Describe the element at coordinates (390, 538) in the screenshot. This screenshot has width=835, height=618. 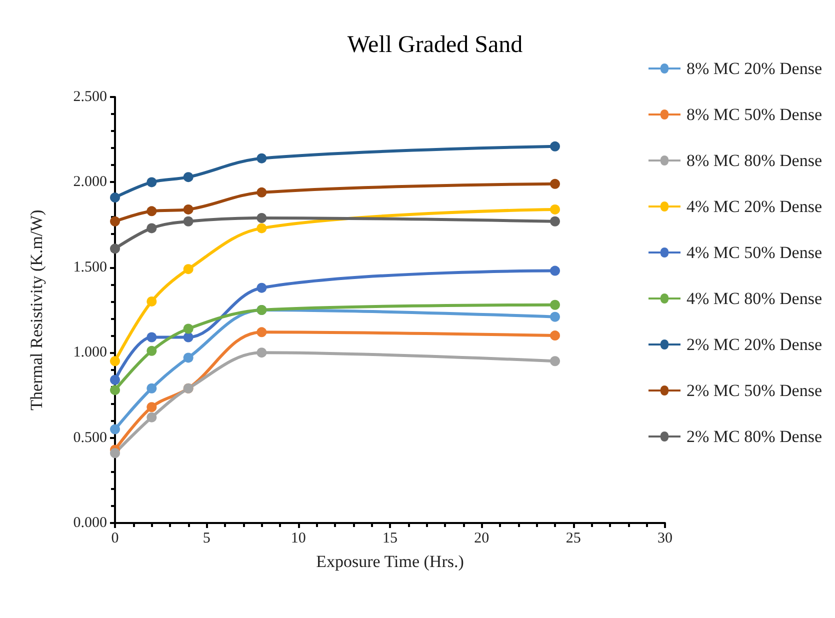
I see `x-tick-label: 15` at that location.